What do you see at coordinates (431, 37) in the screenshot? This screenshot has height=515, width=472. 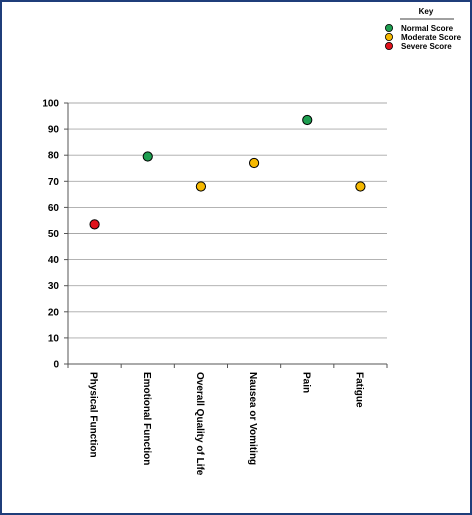 I see `legend-label: Moderate Score` at bounding box center [431, 37].